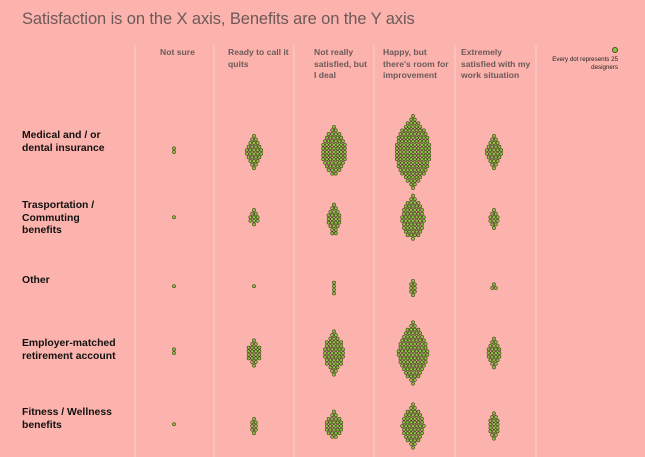 This screenshot has width=645, height=457. I want to click on dot-cluster-r3-c2, so click(334, 353).